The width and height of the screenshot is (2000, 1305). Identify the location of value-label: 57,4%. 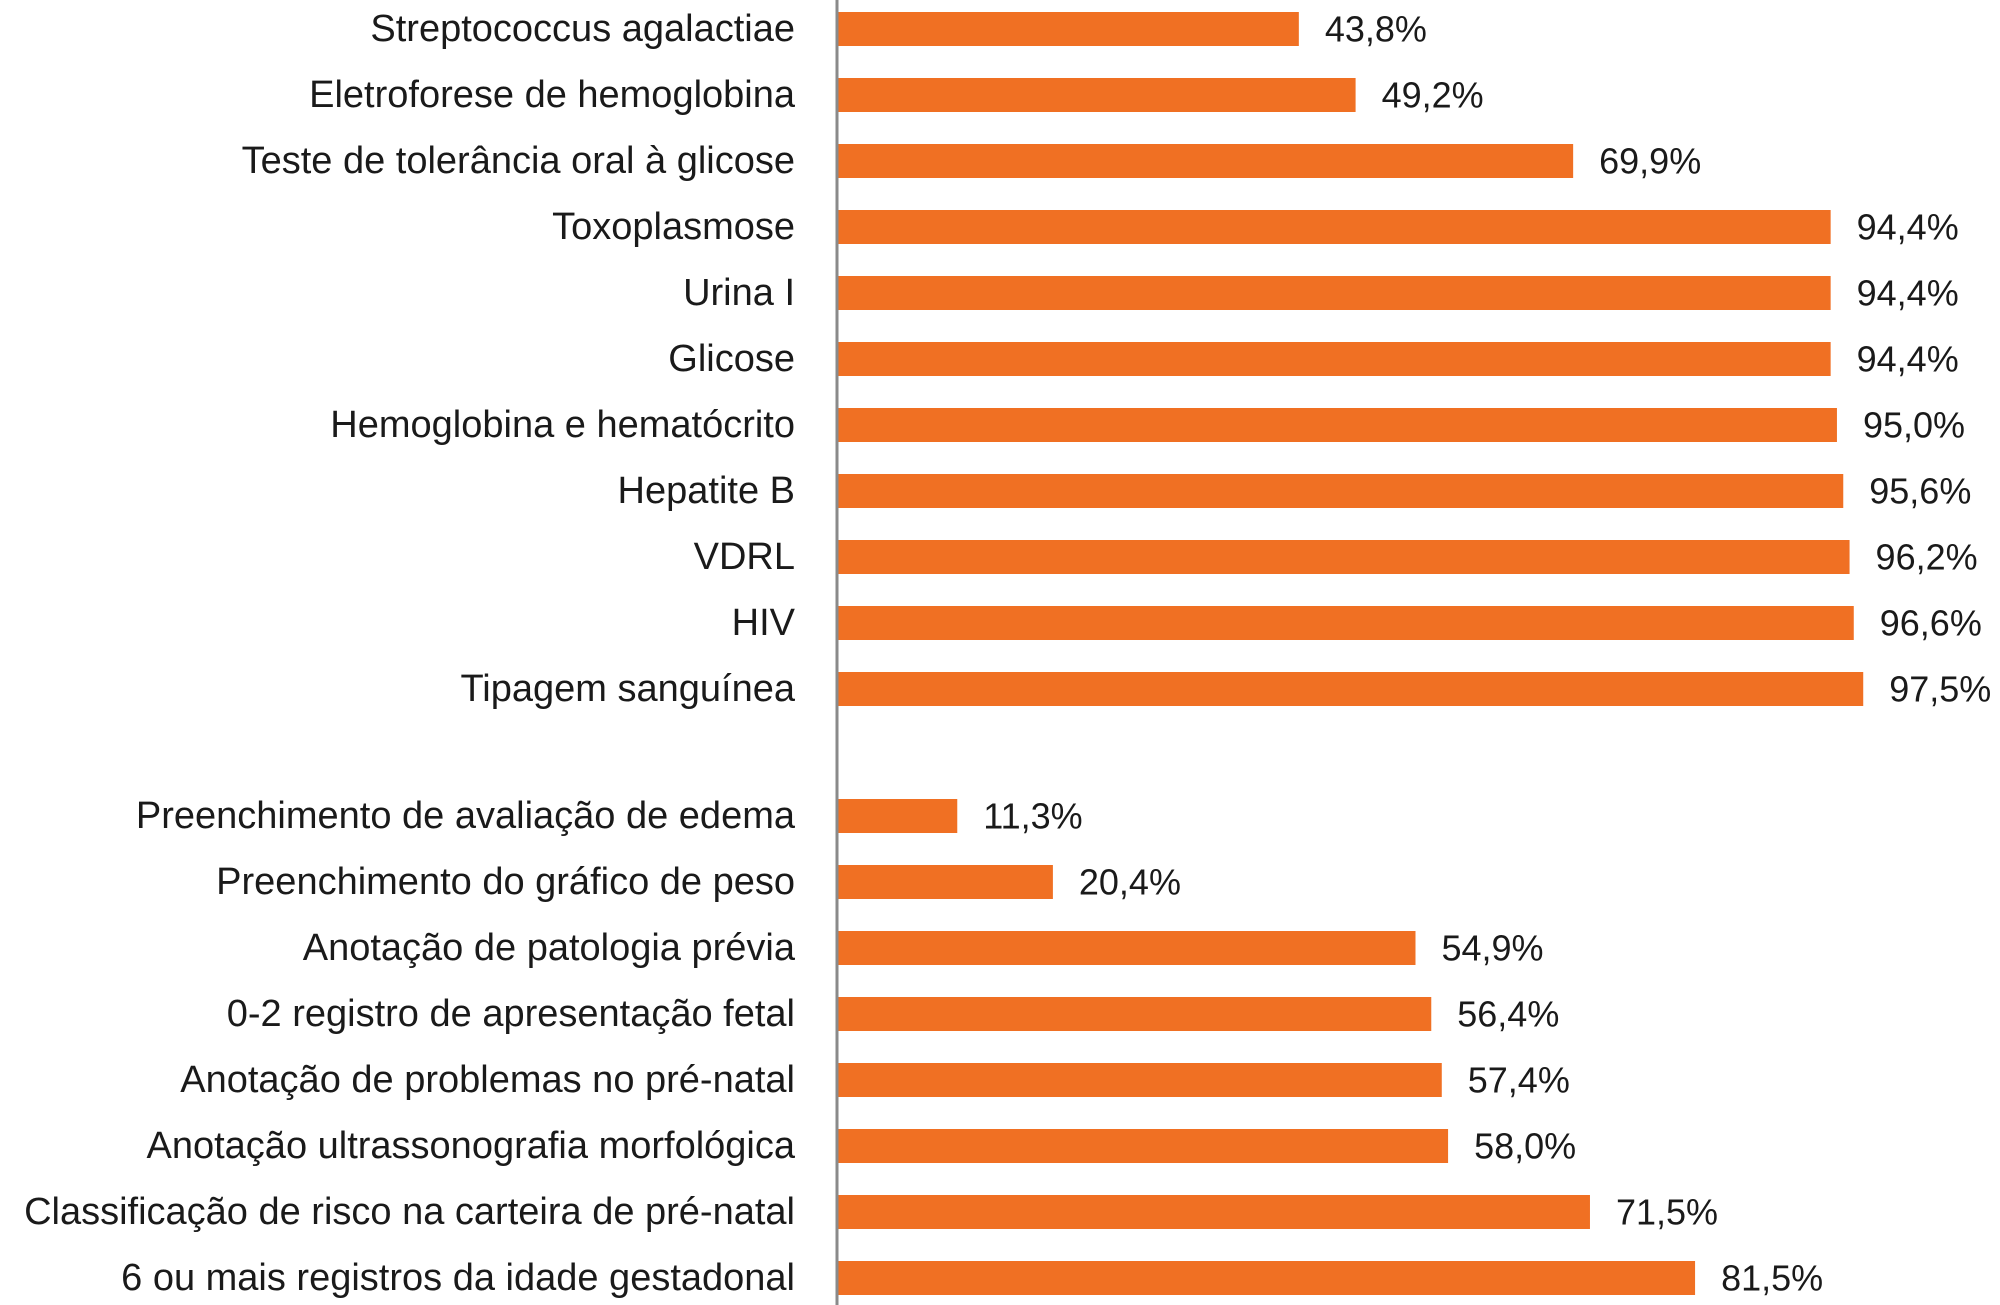
(1519, 1080).